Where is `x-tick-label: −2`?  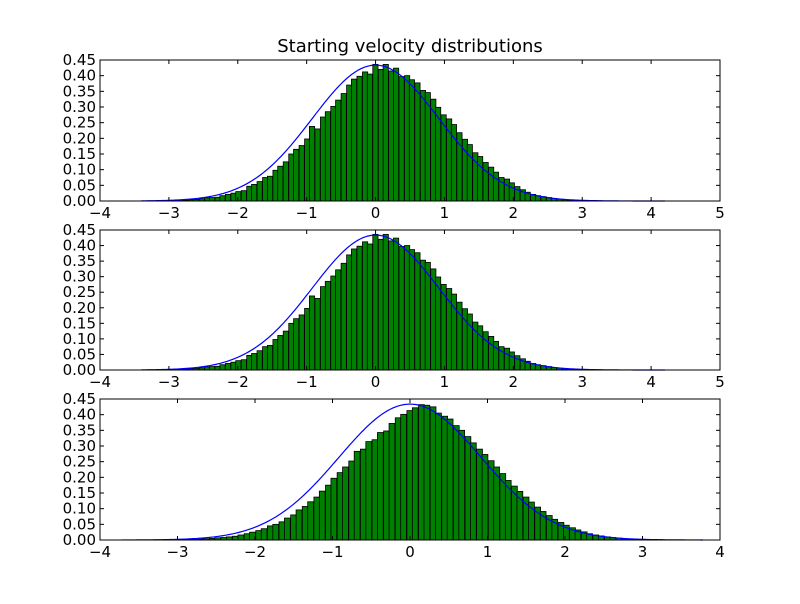
x-tick-label: −2 is located at coordinates (238, 213).